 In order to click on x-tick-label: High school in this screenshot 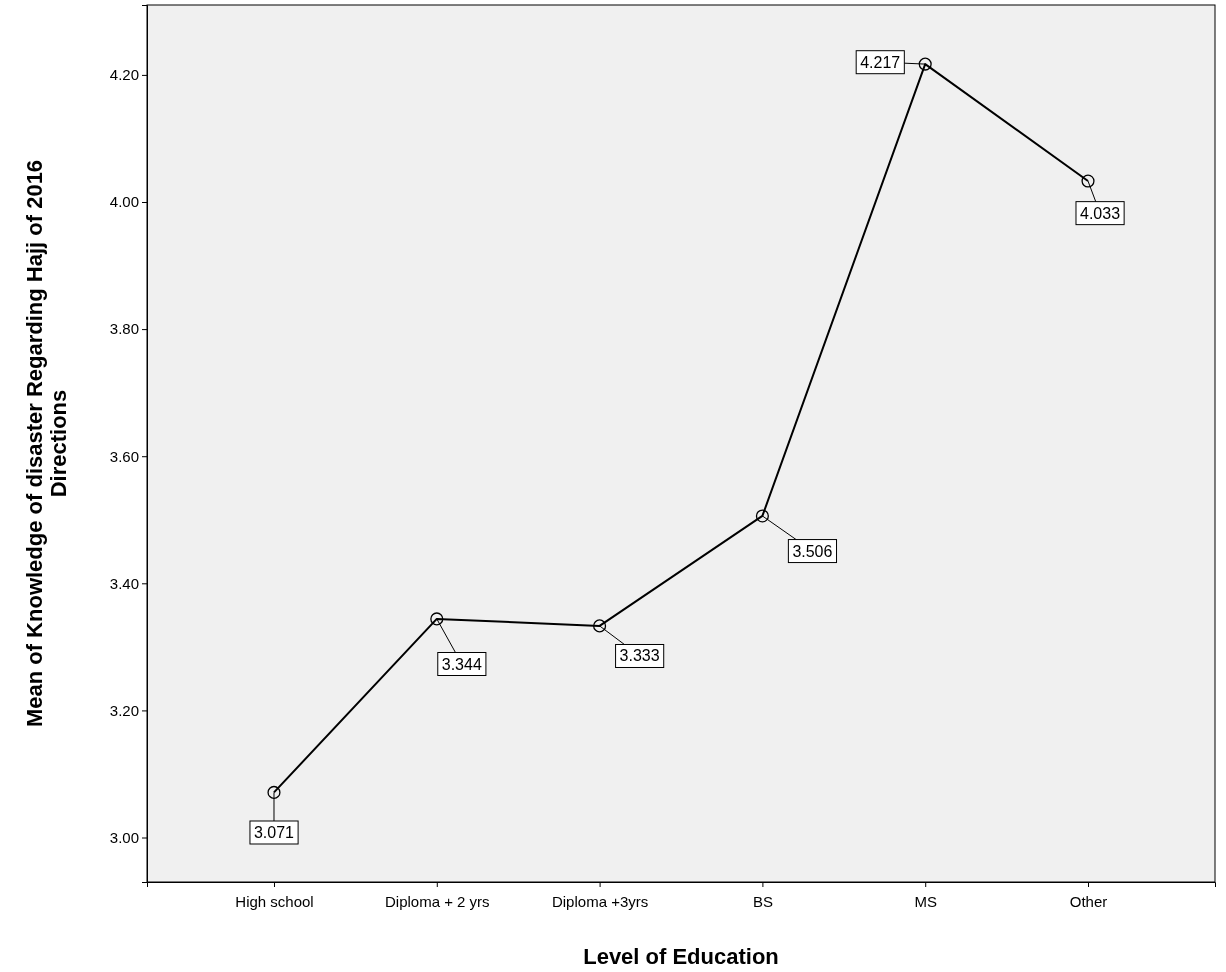, I will do `click(274, 901)`.